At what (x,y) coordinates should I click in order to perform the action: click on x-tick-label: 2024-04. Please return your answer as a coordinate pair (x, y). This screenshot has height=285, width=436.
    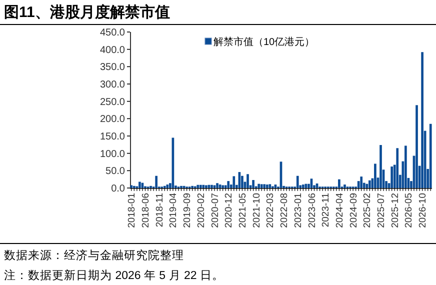
    Looking at the image, I should click on (340, 210).